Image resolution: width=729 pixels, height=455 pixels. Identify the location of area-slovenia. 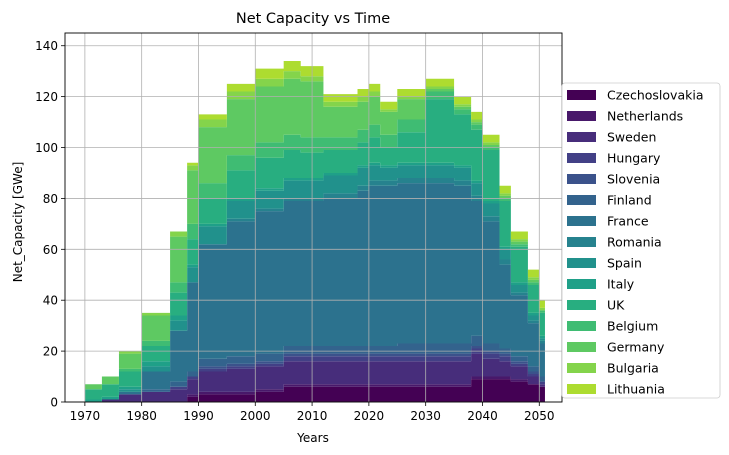
(314, 374).